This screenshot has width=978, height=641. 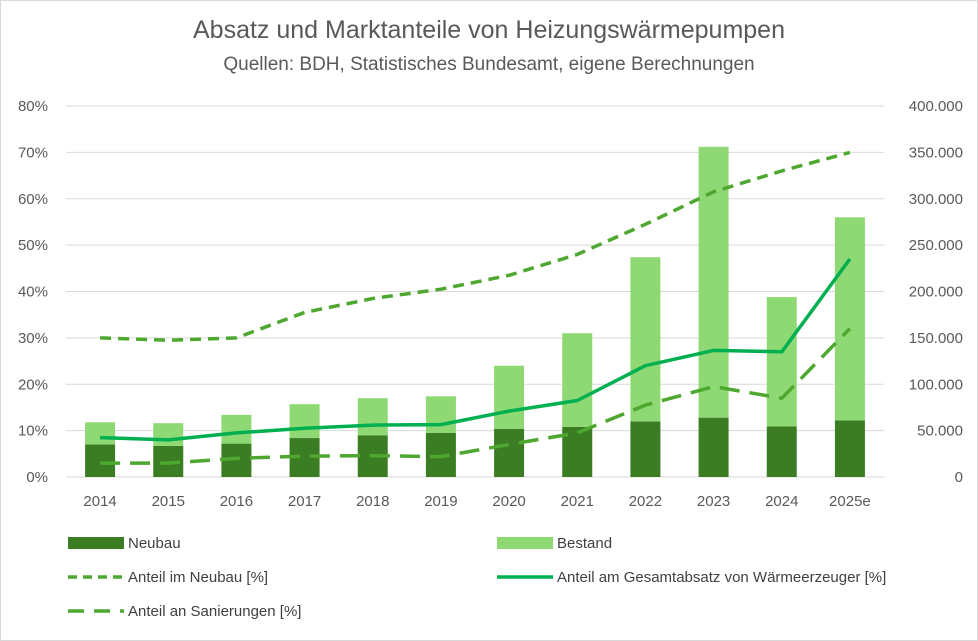 What do you see at coordinates (936, 106) in the screenshot?
I see `right-tick-label: 400.000` at bounding box center [936, 106].